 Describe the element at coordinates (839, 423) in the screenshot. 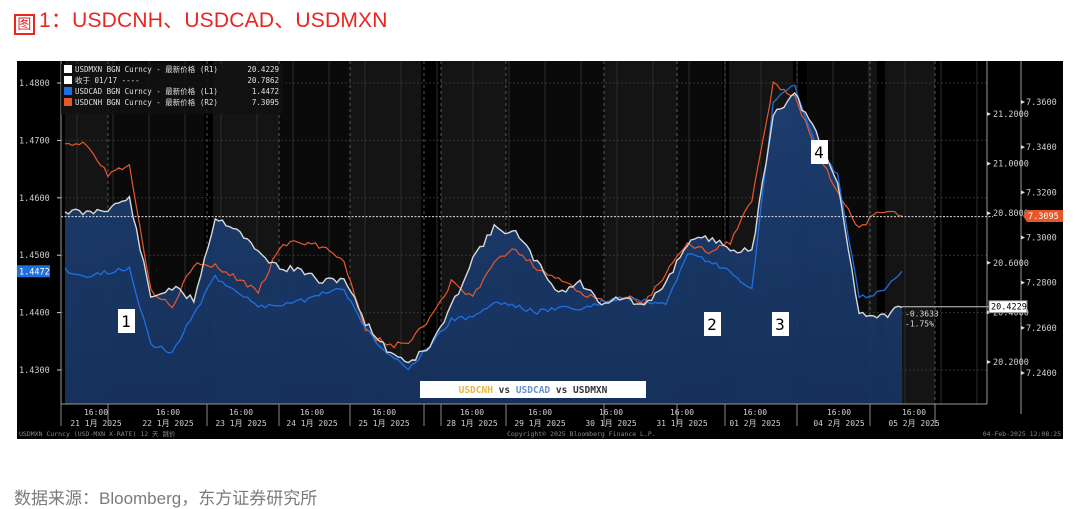

I see `svg-text: 04 2月 2025` at that location.